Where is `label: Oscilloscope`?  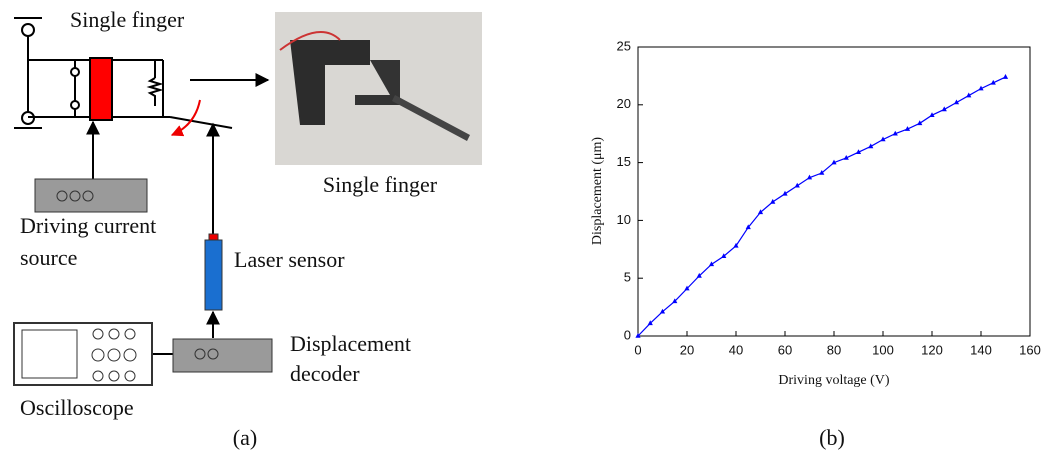 label: Oscilloscope is located at coordinates (77, 407).